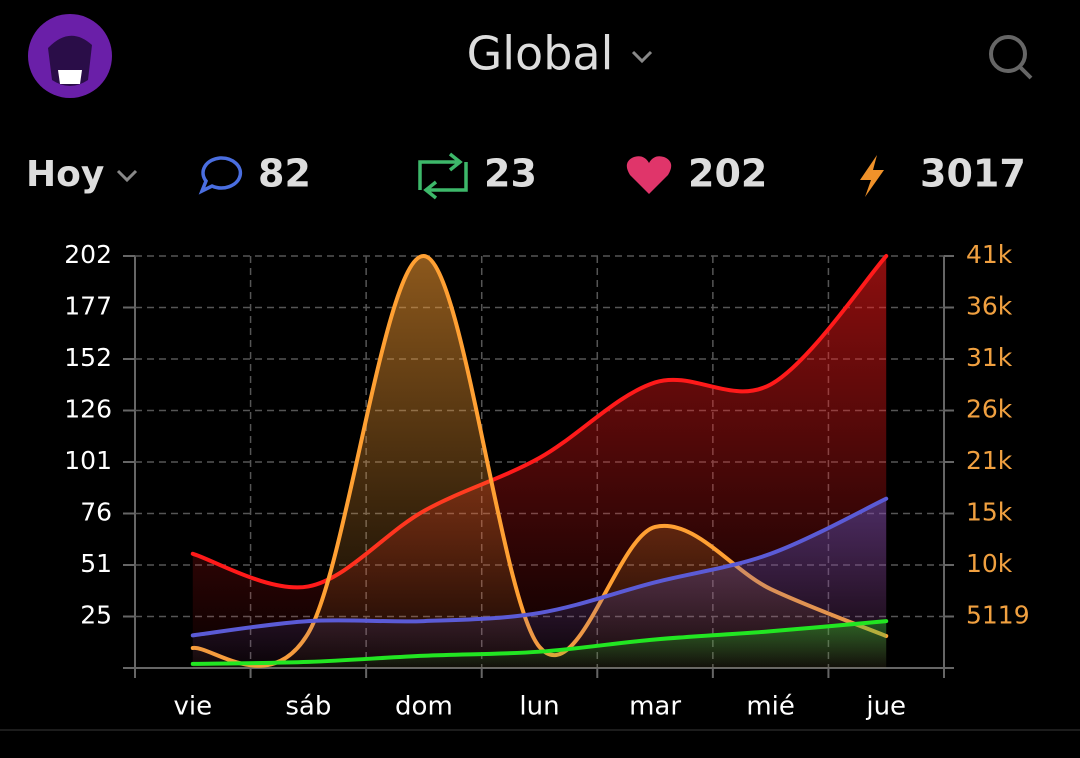 Image resolution: width=1080 pixels, height=758 pixels. What do you see at coordinates (872, 176) in the screenshot?
I see `zap-icon` at bounding box center [872, 176].